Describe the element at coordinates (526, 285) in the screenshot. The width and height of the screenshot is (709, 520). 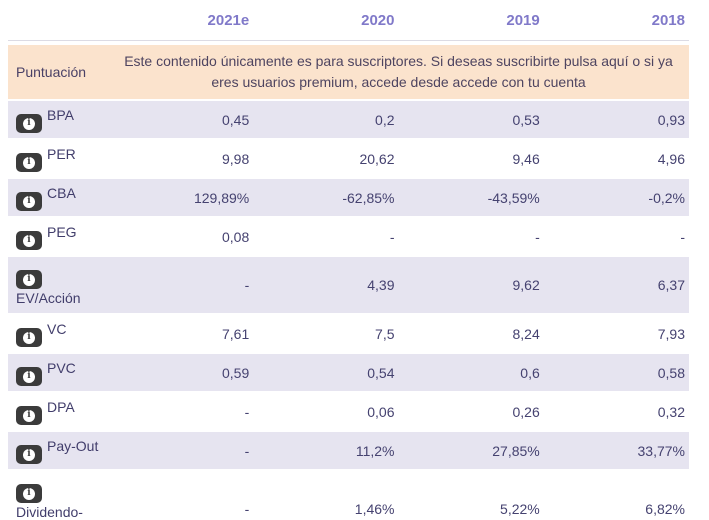
I see `cell-2019: 9,62` at that location.